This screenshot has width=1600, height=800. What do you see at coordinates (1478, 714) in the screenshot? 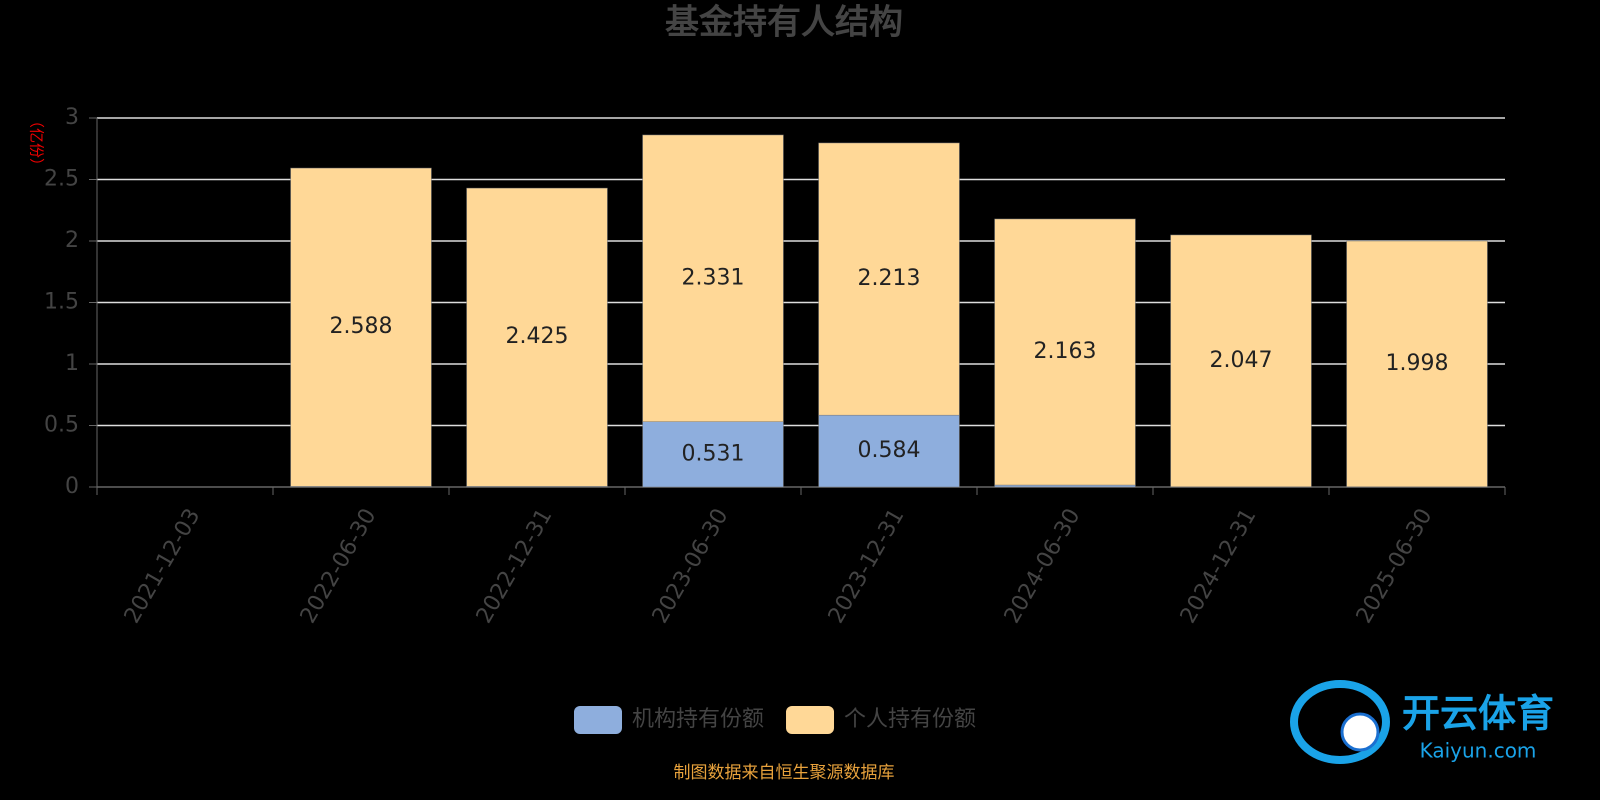
I see `watermark-brand: 开云体育` at bounding box center [1478, 714].